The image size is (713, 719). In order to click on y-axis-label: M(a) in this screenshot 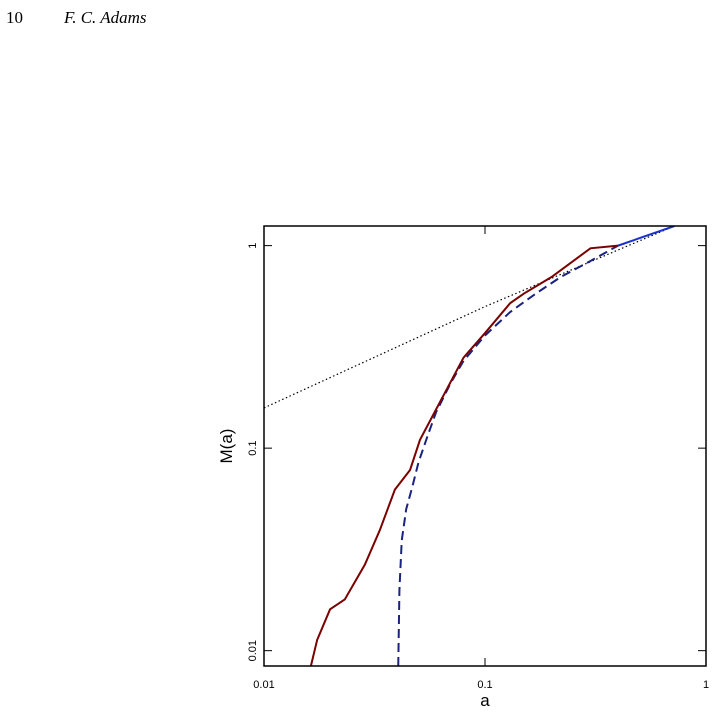, I will do `click(226, 446)`.